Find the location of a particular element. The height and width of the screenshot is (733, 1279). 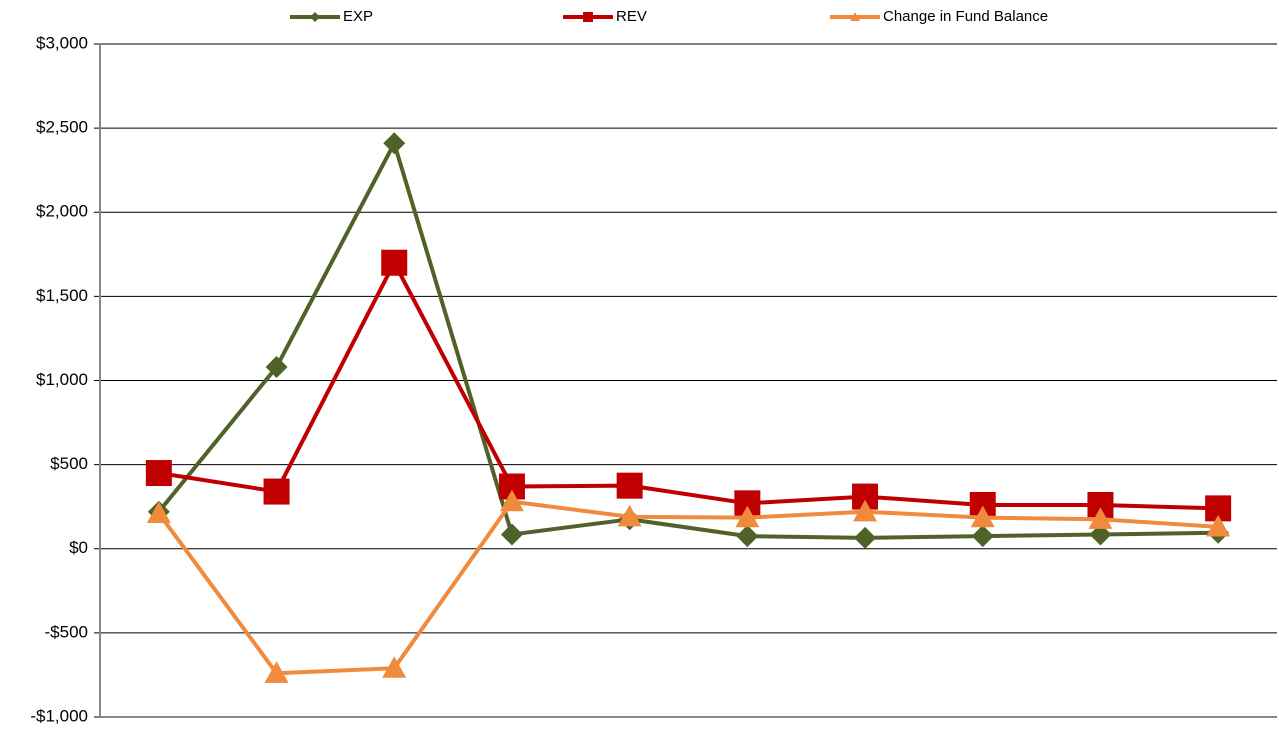

y-tick-label: $1,000 is located at coordinates (62, 379).